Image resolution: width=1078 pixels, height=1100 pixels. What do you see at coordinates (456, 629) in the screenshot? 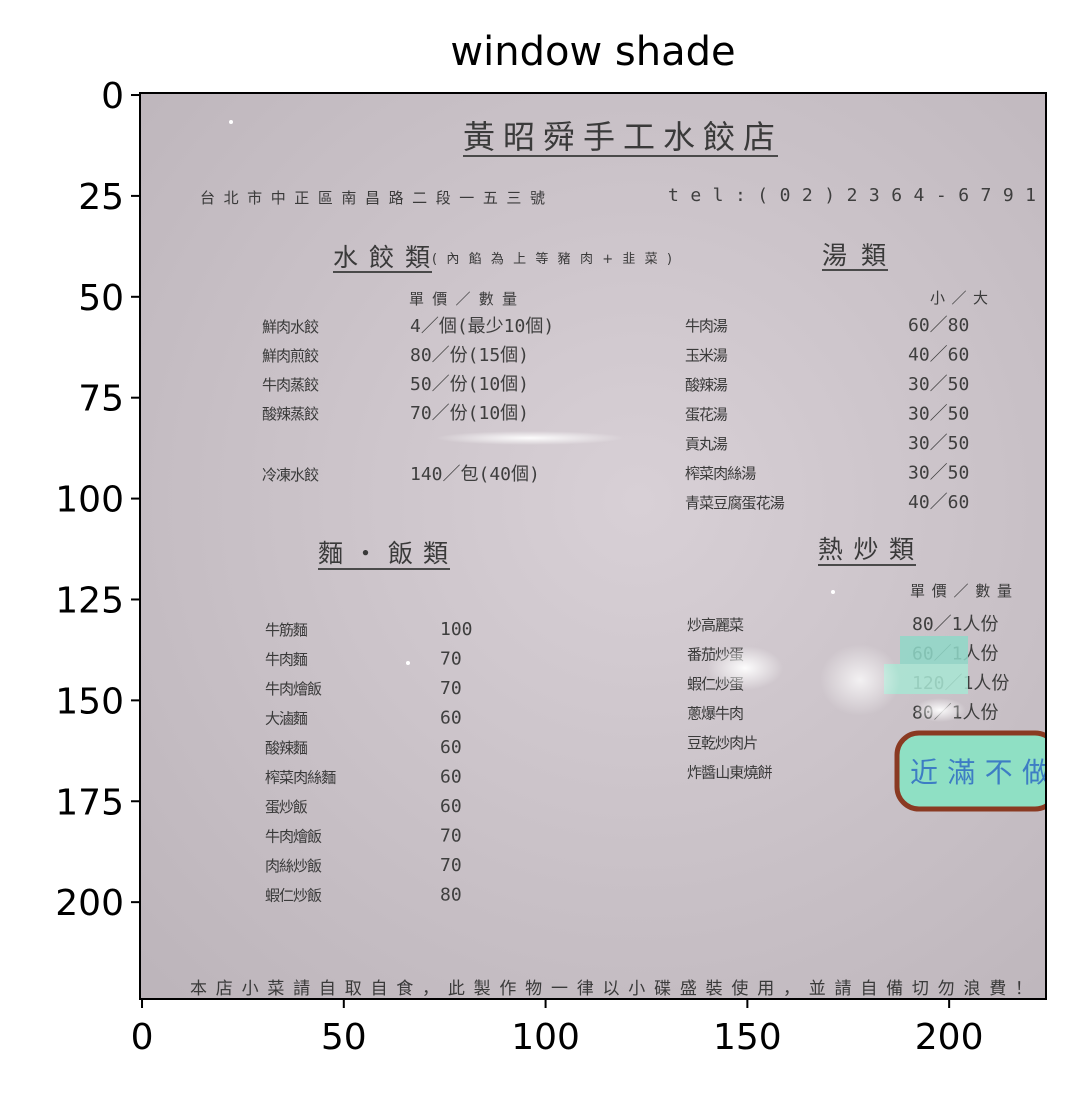
I see `menu-item-price: 100` at bounding box center [456, 629].